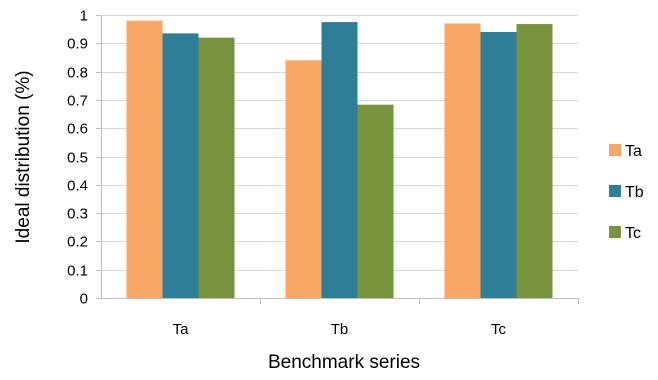  What do you see at coordinates (499, 329) in the screenshot?
I see `x-tick-label: Tc` at bounding box center [499, 329].